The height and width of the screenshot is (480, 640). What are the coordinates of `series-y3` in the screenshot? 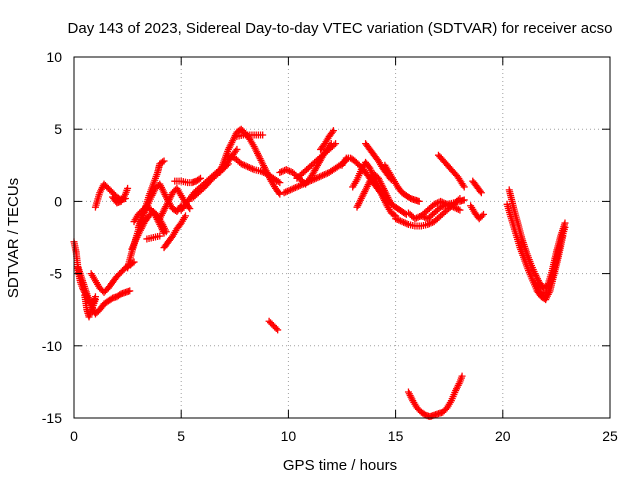 It's located at (477, 187).